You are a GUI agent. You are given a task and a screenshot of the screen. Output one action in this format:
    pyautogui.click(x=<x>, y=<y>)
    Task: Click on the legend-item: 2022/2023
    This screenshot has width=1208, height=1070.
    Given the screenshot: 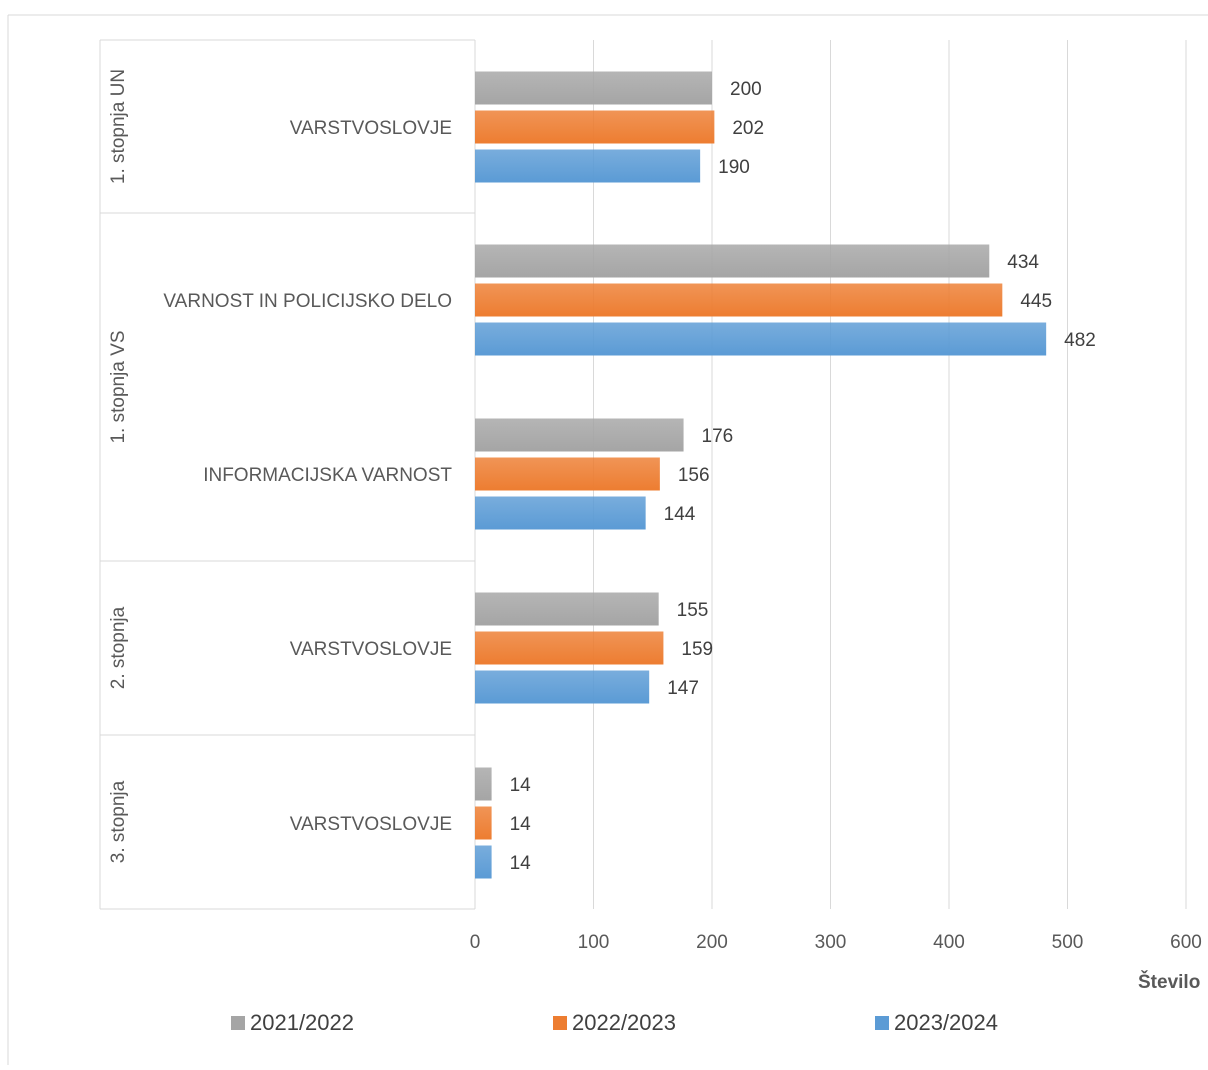 What is the action you would take?
    pyautogui.click(x=614, y=1022)
    